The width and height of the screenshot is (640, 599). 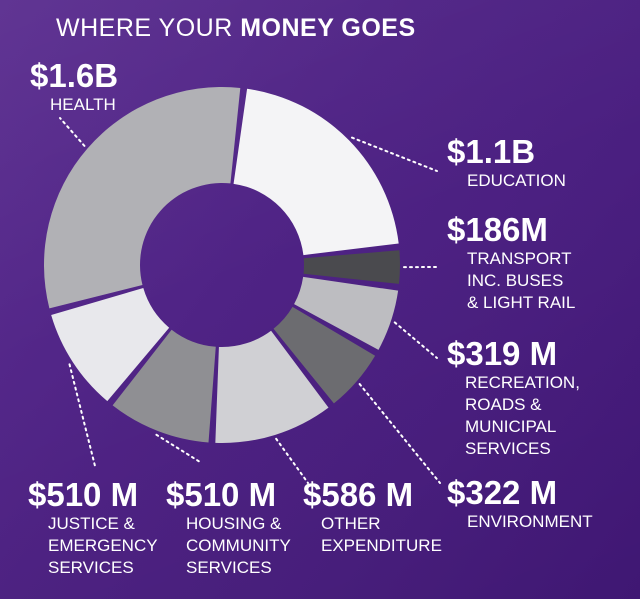 I want to click on slice-label-education: $1.1B EDUCATION, so click(x=506, y=163).